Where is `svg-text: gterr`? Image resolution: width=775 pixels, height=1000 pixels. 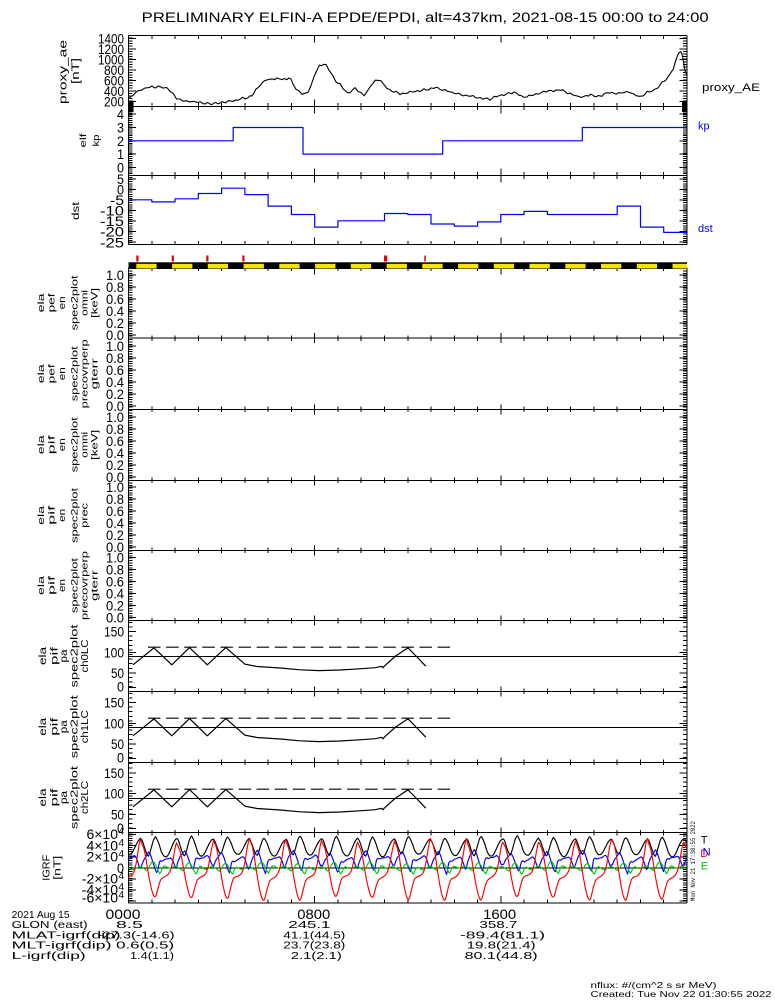
svg-text: gterr is located at coordinates (95, 373).